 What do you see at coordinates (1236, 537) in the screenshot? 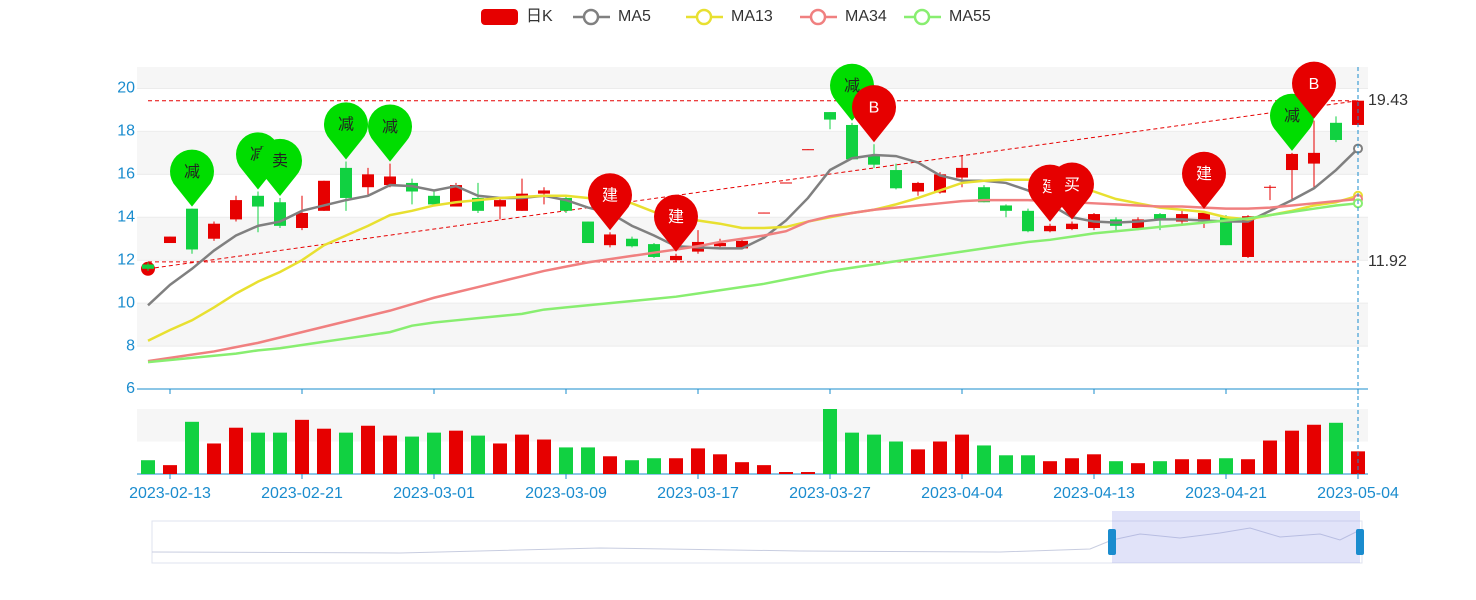
I see `zoom-window` at bounding box center [1236, 537].